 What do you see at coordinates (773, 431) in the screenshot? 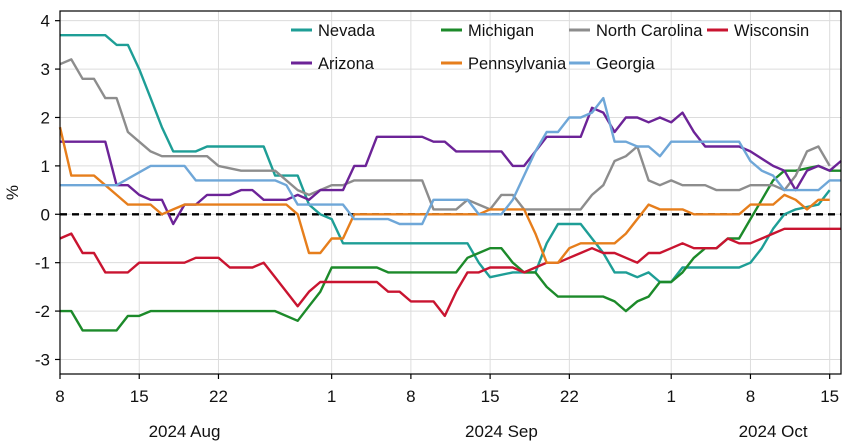
I see `month-label: 2024 Oct` at bounding box center [773, 431].